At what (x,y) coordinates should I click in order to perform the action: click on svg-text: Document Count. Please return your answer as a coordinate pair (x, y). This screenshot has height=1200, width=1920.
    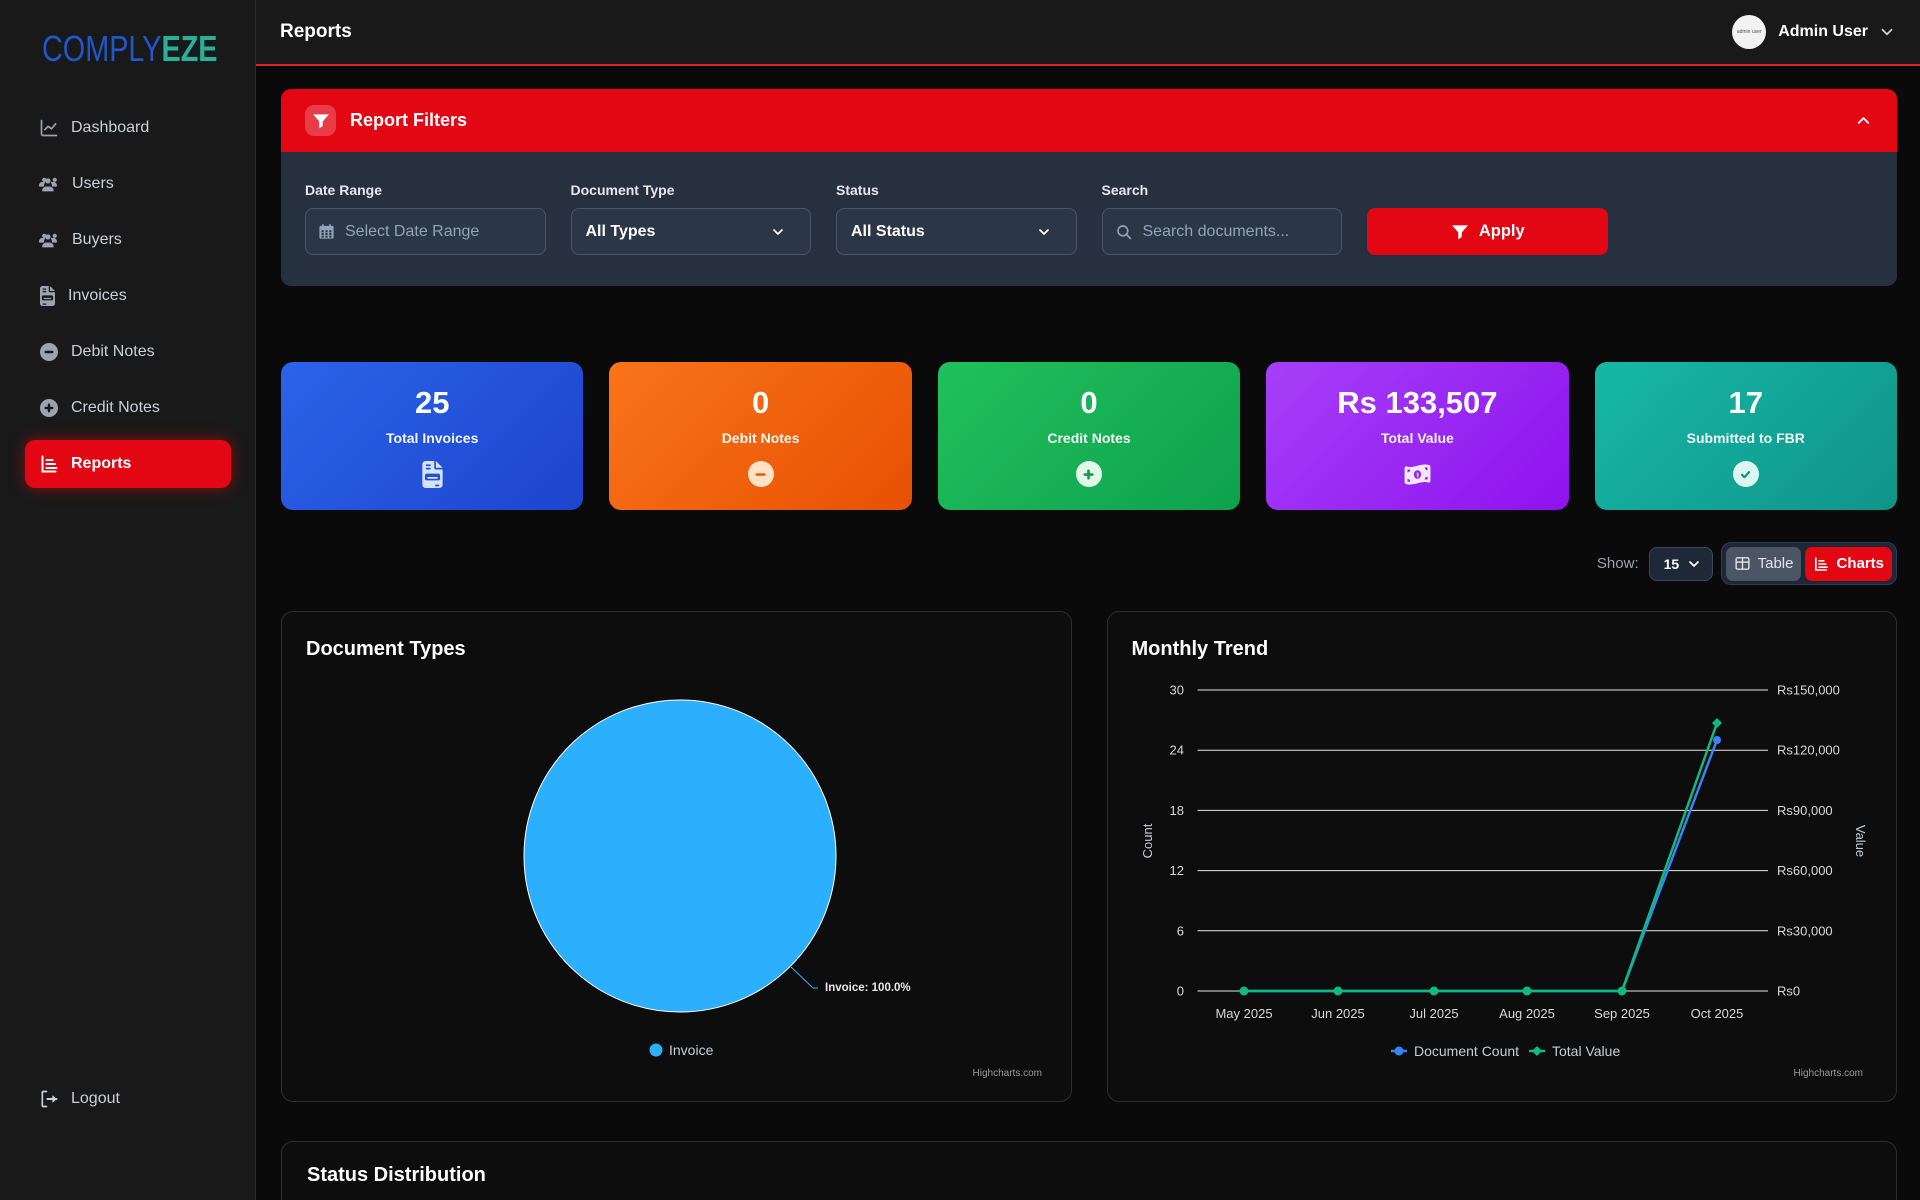
    Looking at the image, I should click on (1466, 1051).